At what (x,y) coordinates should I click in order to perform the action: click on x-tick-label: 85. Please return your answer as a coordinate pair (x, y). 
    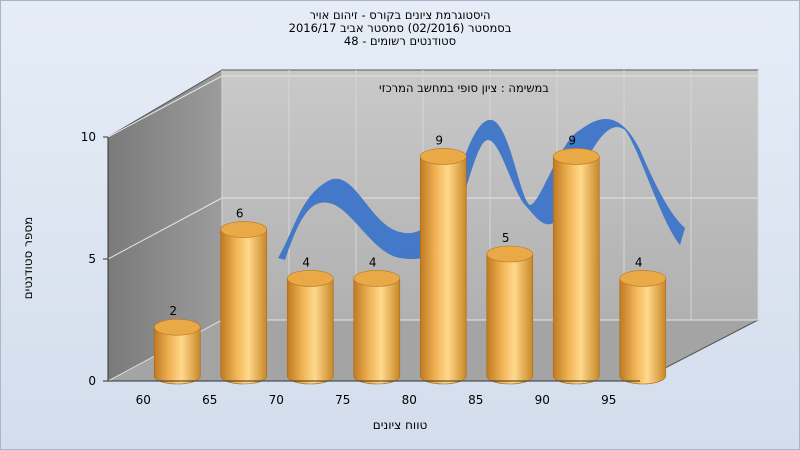
    Looking at the image, I should click on (475, 400).